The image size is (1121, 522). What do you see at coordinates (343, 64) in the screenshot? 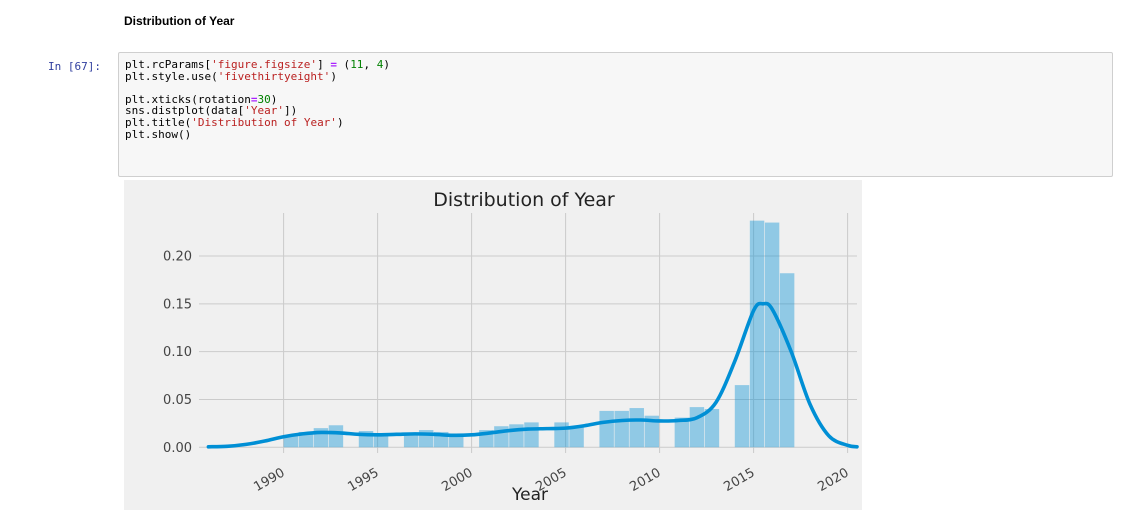
I see `code-token: (` at bounding box center [343, 64].